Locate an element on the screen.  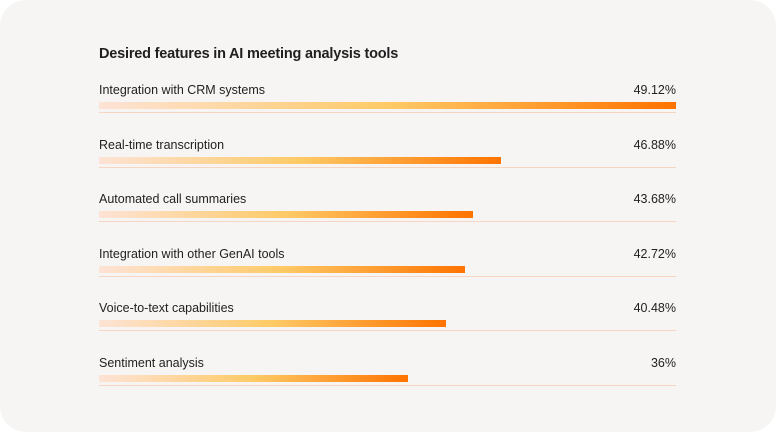
value-label: 49.12% is located at coordinates (654, 90).